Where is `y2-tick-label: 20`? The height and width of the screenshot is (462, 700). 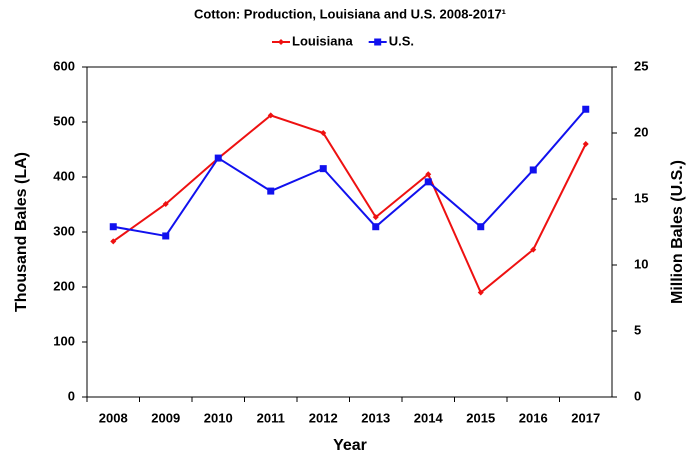
y2-tick-label: 20 is located at coordinates (641, 131).